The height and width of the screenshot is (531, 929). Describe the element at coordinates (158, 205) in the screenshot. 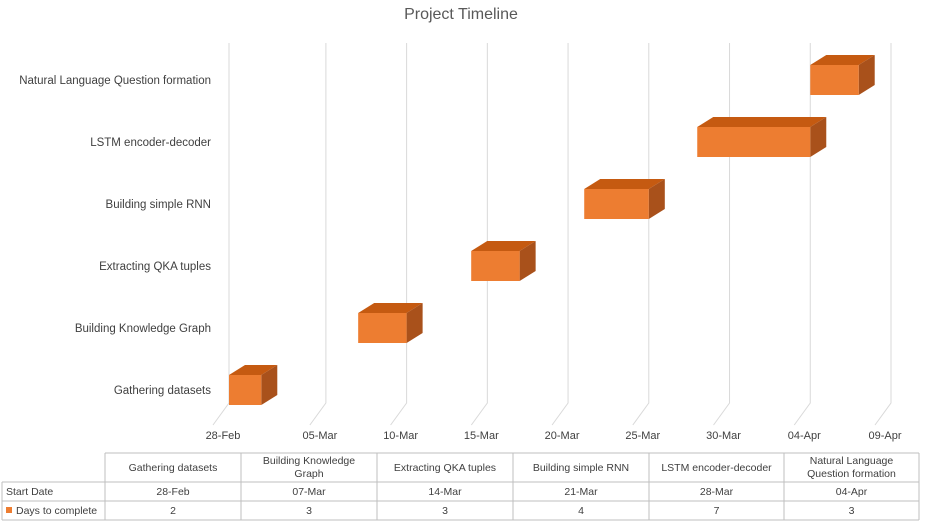

I see `category-label: Building simple RNN` at that location.